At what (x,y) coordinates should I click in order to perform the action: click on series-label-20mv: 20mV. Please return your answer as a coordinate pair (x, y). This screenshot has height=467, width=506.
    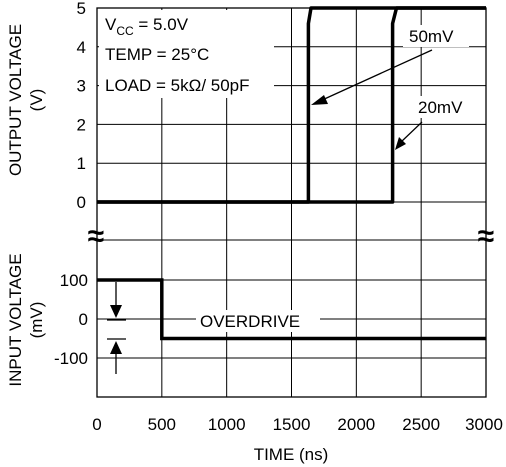
    Looking at the image, I should click on (440, 107).